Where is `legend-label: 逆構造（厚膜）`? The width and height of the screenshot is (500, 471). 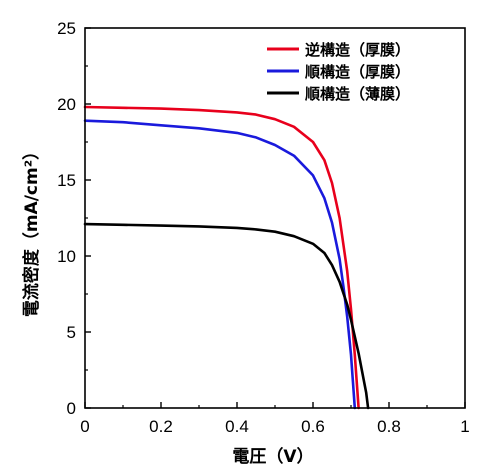
legend-label: 逆構造（厚膜） is located at coordinates (357, 50).